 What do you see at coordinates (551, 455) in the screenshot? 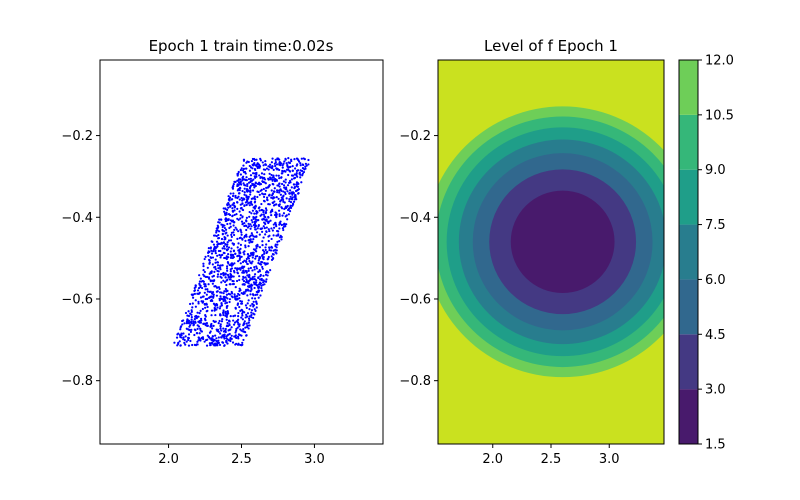
I see `contour-x-axis: 2.0 2.5 3.0` at bounding box center [551, 455].